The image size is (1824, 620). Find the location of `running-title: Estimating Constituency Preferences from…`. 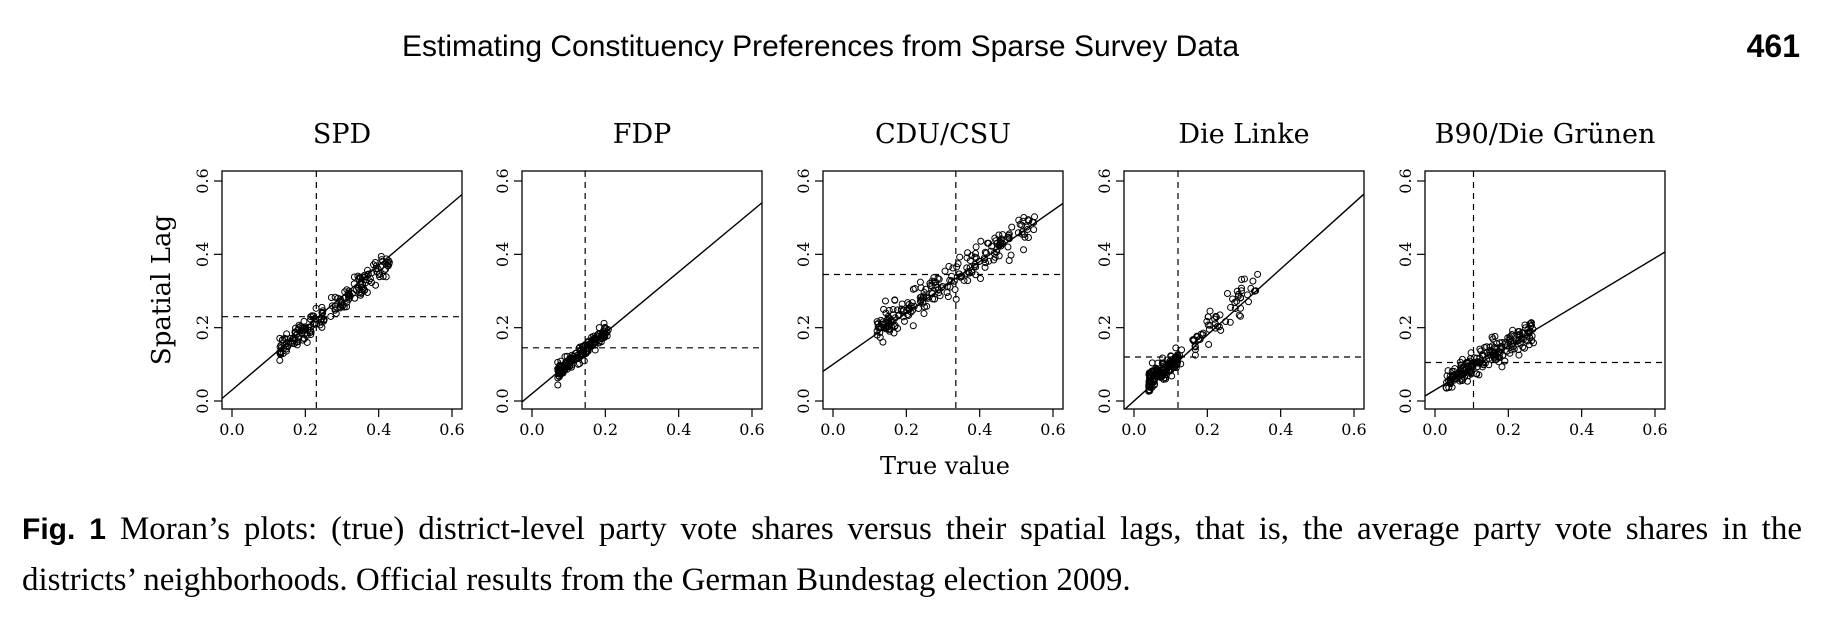

running-title: Estimating Constituency Preferences from… is located at coordinates (821, 46).